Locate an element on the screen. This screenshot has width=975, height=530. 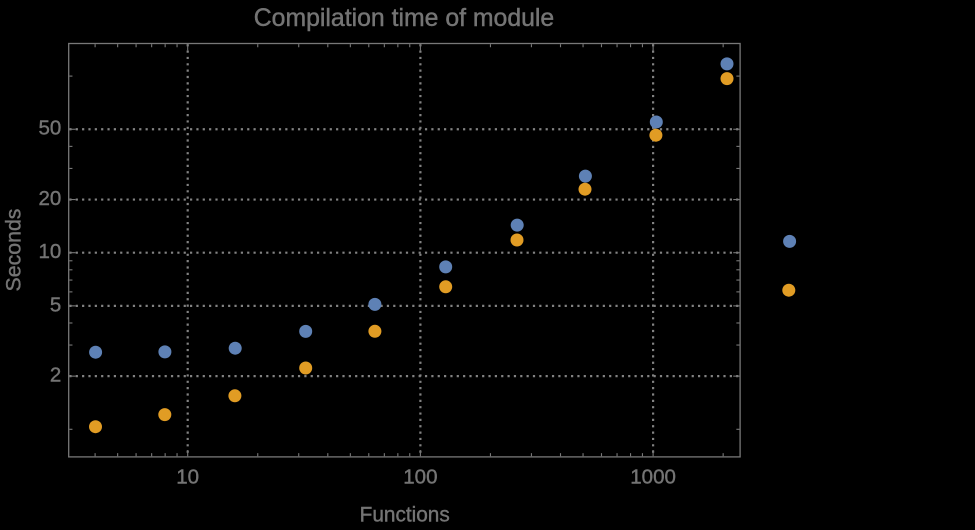
svg-text: 5 is located at coordinates (55, 304).